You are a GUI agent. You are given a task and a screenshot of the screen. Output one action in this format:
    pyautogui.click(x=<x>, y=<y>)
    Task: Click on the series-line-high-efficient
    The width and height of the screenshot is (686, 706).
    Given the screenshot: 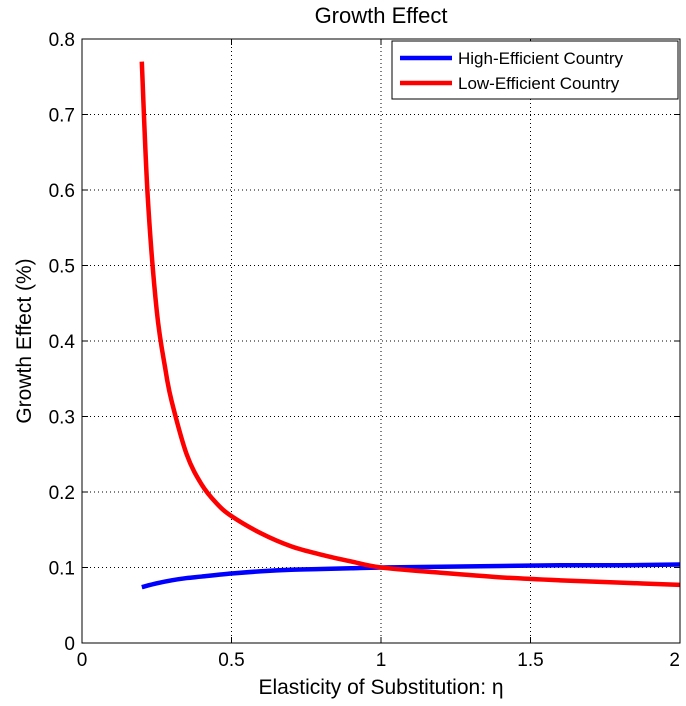 What is the action you would take?
    pyautogui.click(x=411, y=576)
    